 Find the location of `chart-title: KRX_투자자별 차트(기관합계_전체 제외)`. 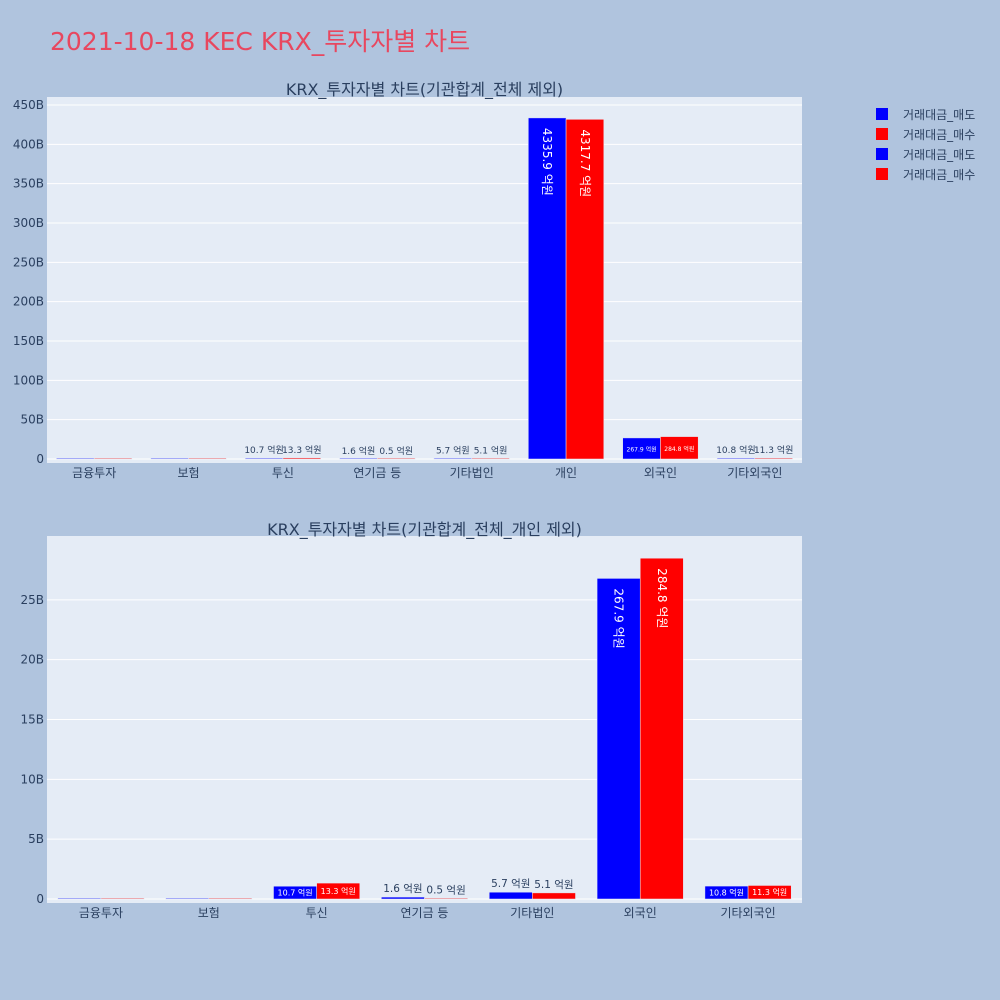

chart-title: KRX_투자자별 차트(기관합계_전체 제외) is located at coordinates (424, 90).